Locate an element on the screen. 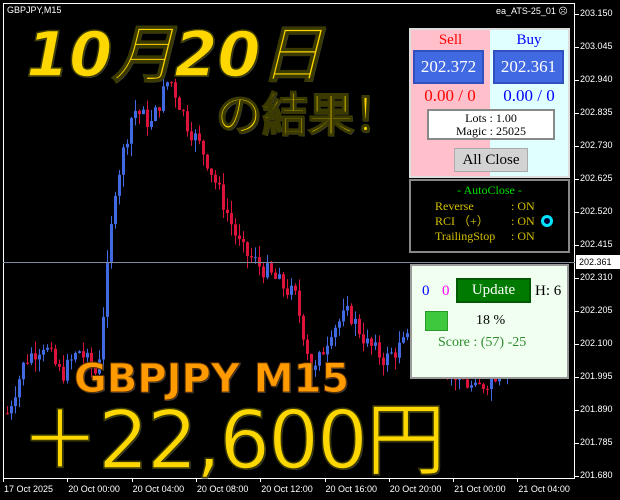 The width and height of the screenshot is (620, 500). update-button: Update is located at coordinates (493, 290).